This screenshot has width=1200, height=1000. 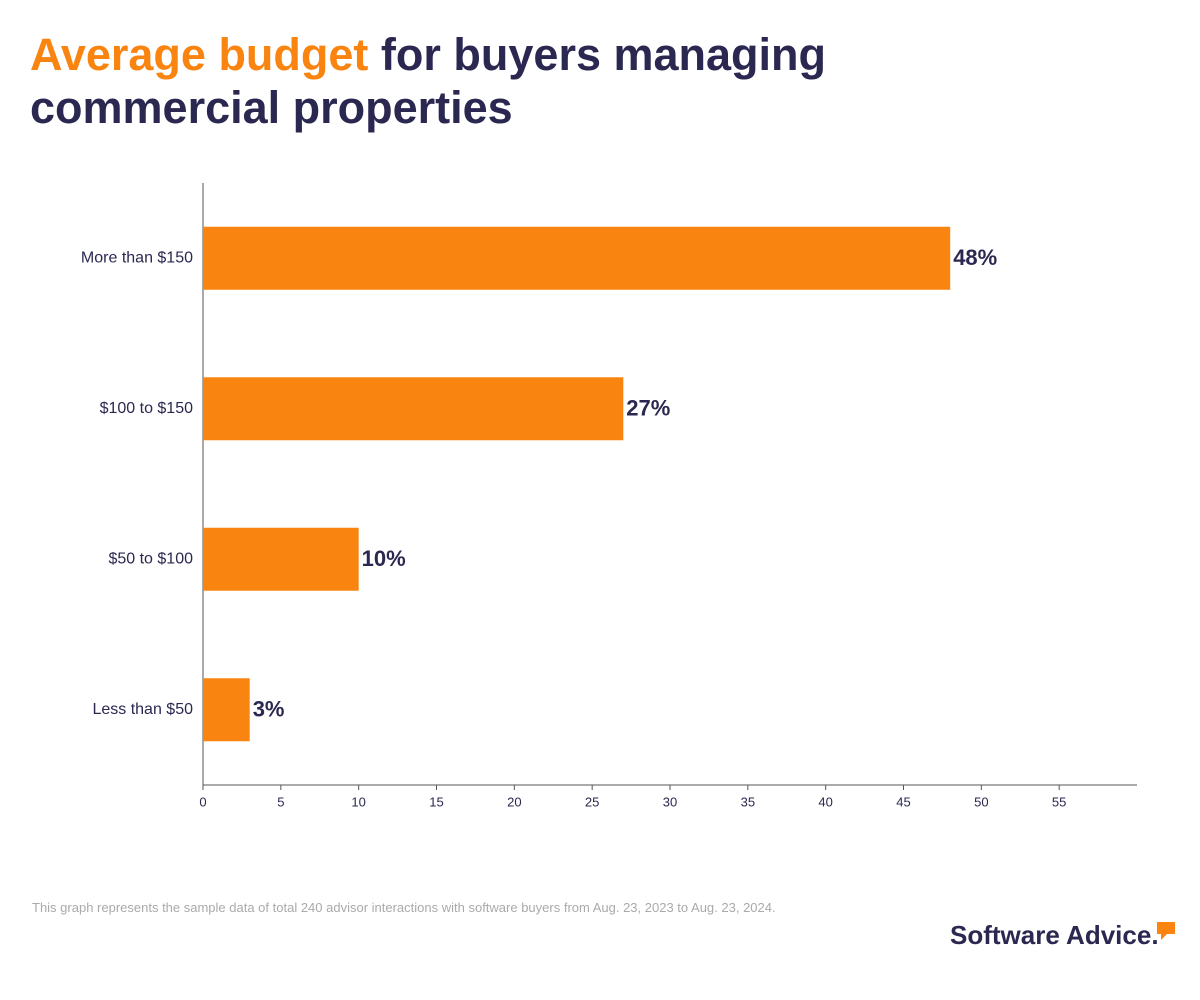 I want to click on x-tick-label: 45, so click(x=903, y=801).